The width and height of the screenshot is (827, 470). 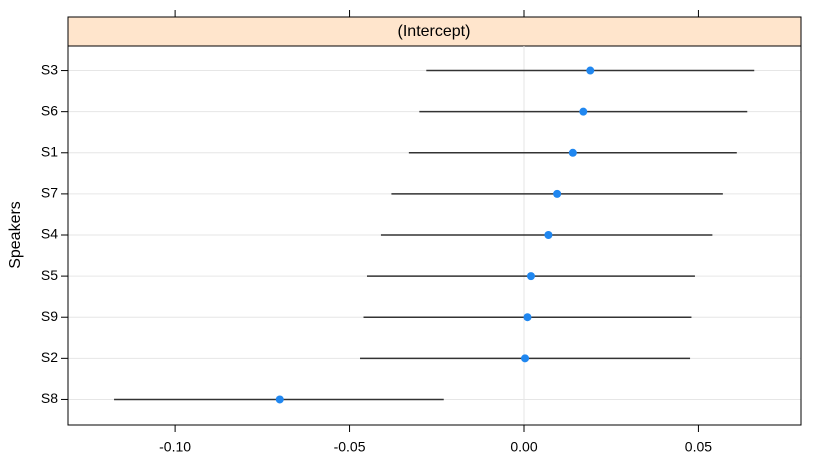 I want to click on y-axis-label: Speakers, so click(x=15, y=235).